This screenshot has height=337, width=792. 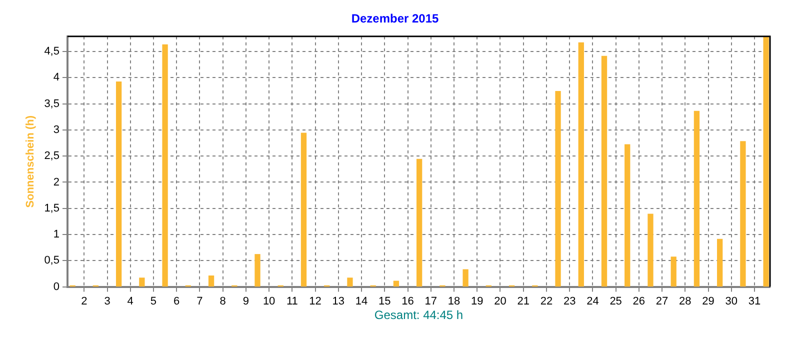 I want to click on x-tick-label: 15, so click(x=384, y=301).